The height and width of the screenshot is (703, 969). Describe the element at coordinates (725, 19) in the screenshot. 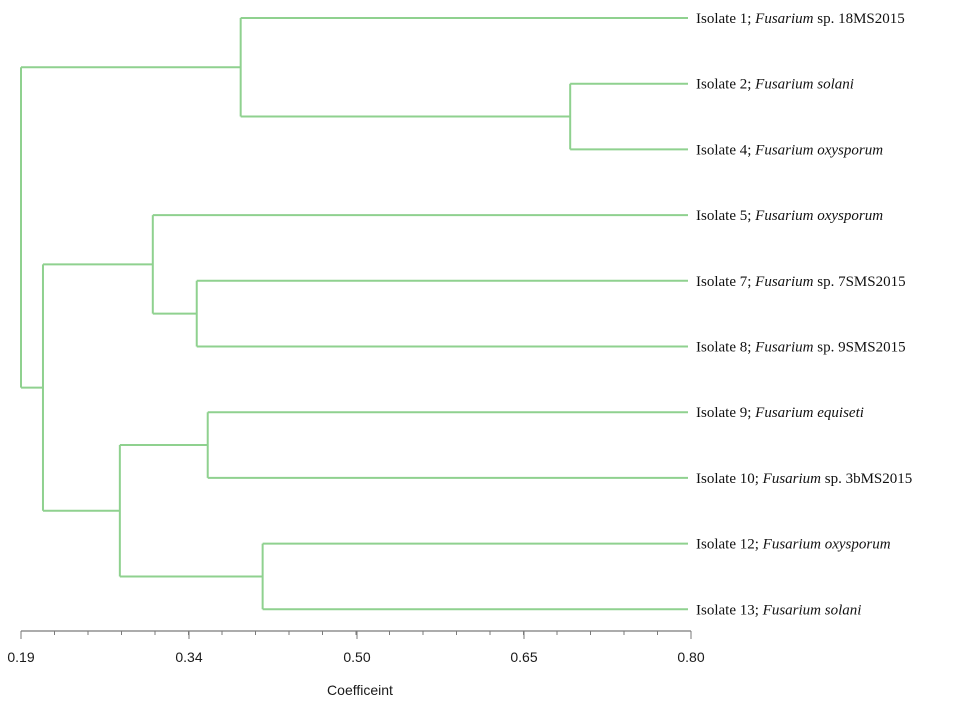

I see `leaf-label-prefix: Isolate 1;` at that location.